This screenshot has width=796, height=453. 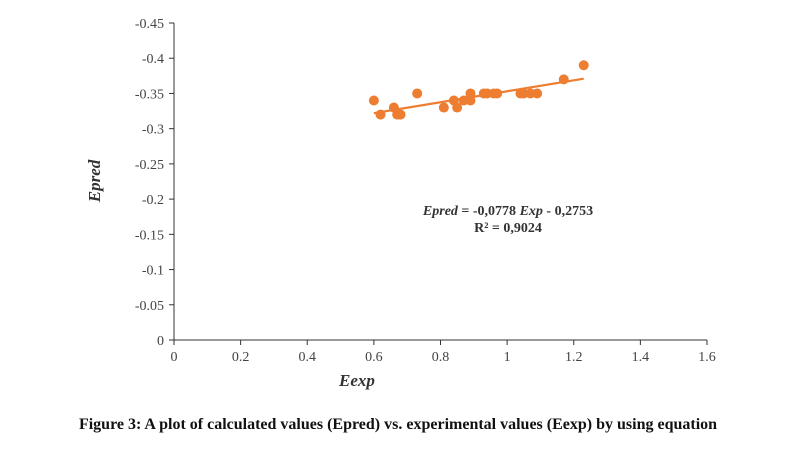 I want to click on trendline, so click(x=478, y=96).